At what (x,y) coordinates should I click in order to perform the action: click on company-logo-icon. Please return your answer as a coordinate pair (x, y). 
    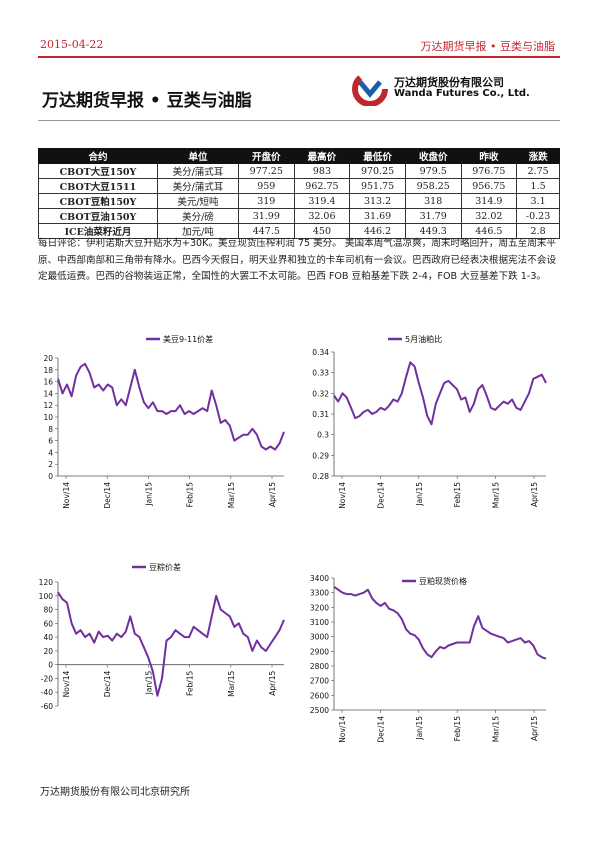
    Looking at the image, I should click on (370, 89).